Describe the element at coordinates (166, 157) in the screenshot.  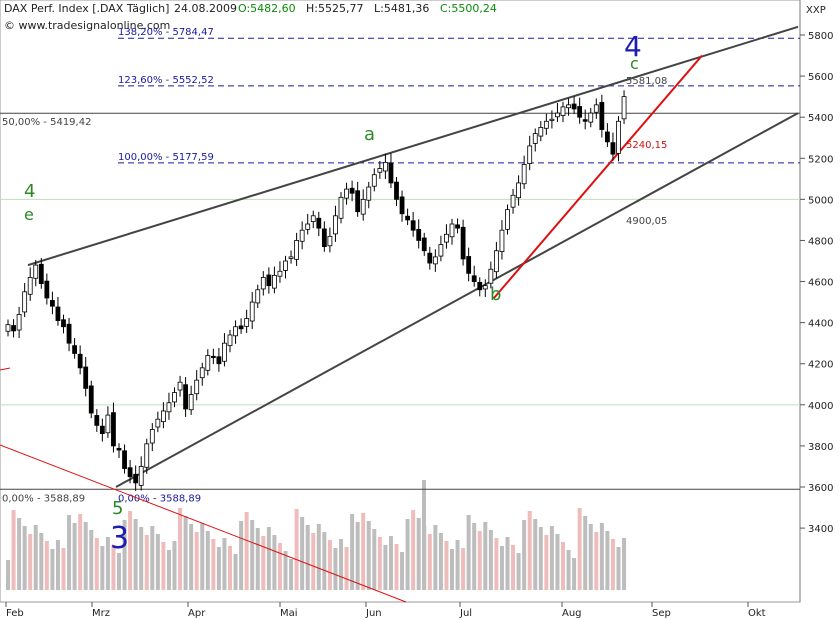
I see `fib-label: 100,00% - 5177,59` at that location.